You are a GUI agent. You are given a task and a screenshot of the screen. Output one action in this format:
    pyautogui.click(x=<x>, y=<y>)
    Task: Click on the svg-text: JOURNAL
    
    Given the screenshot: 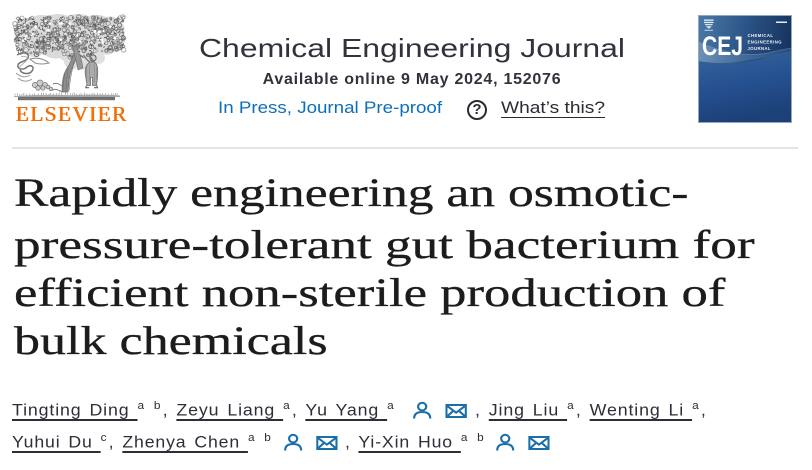 What is the action you would take?
    pyautogui.click(x=760, y=48)
    